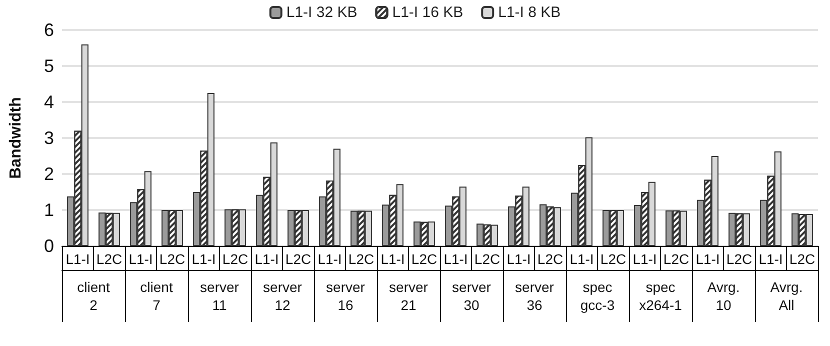 The image size is (830, 346). Describe the element at coordinates (723, 296) in the screenshot. I see `text: Avrg. 10` at that location.